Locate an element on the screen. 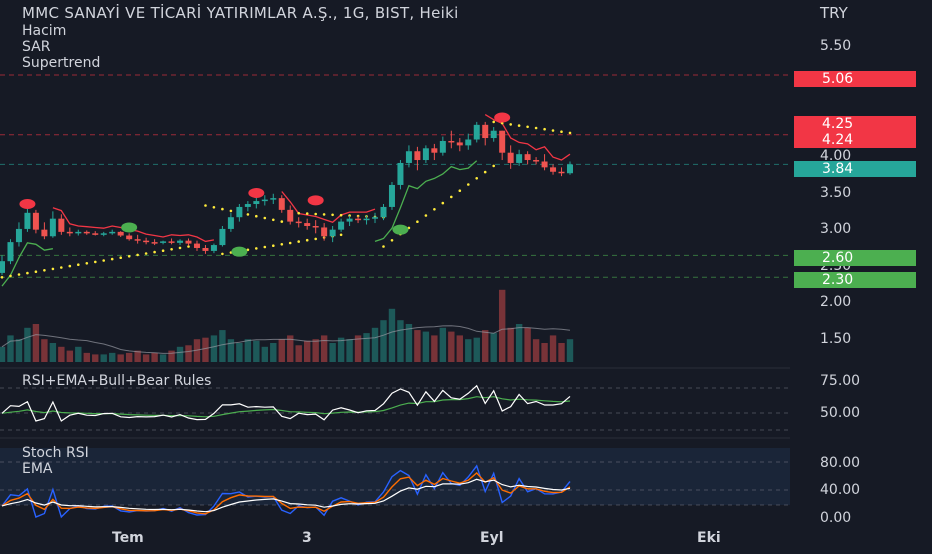 This screenshot has width=932, height=554. stoch-panel-title: Stoch RSI is located at coordinates (55, 453).